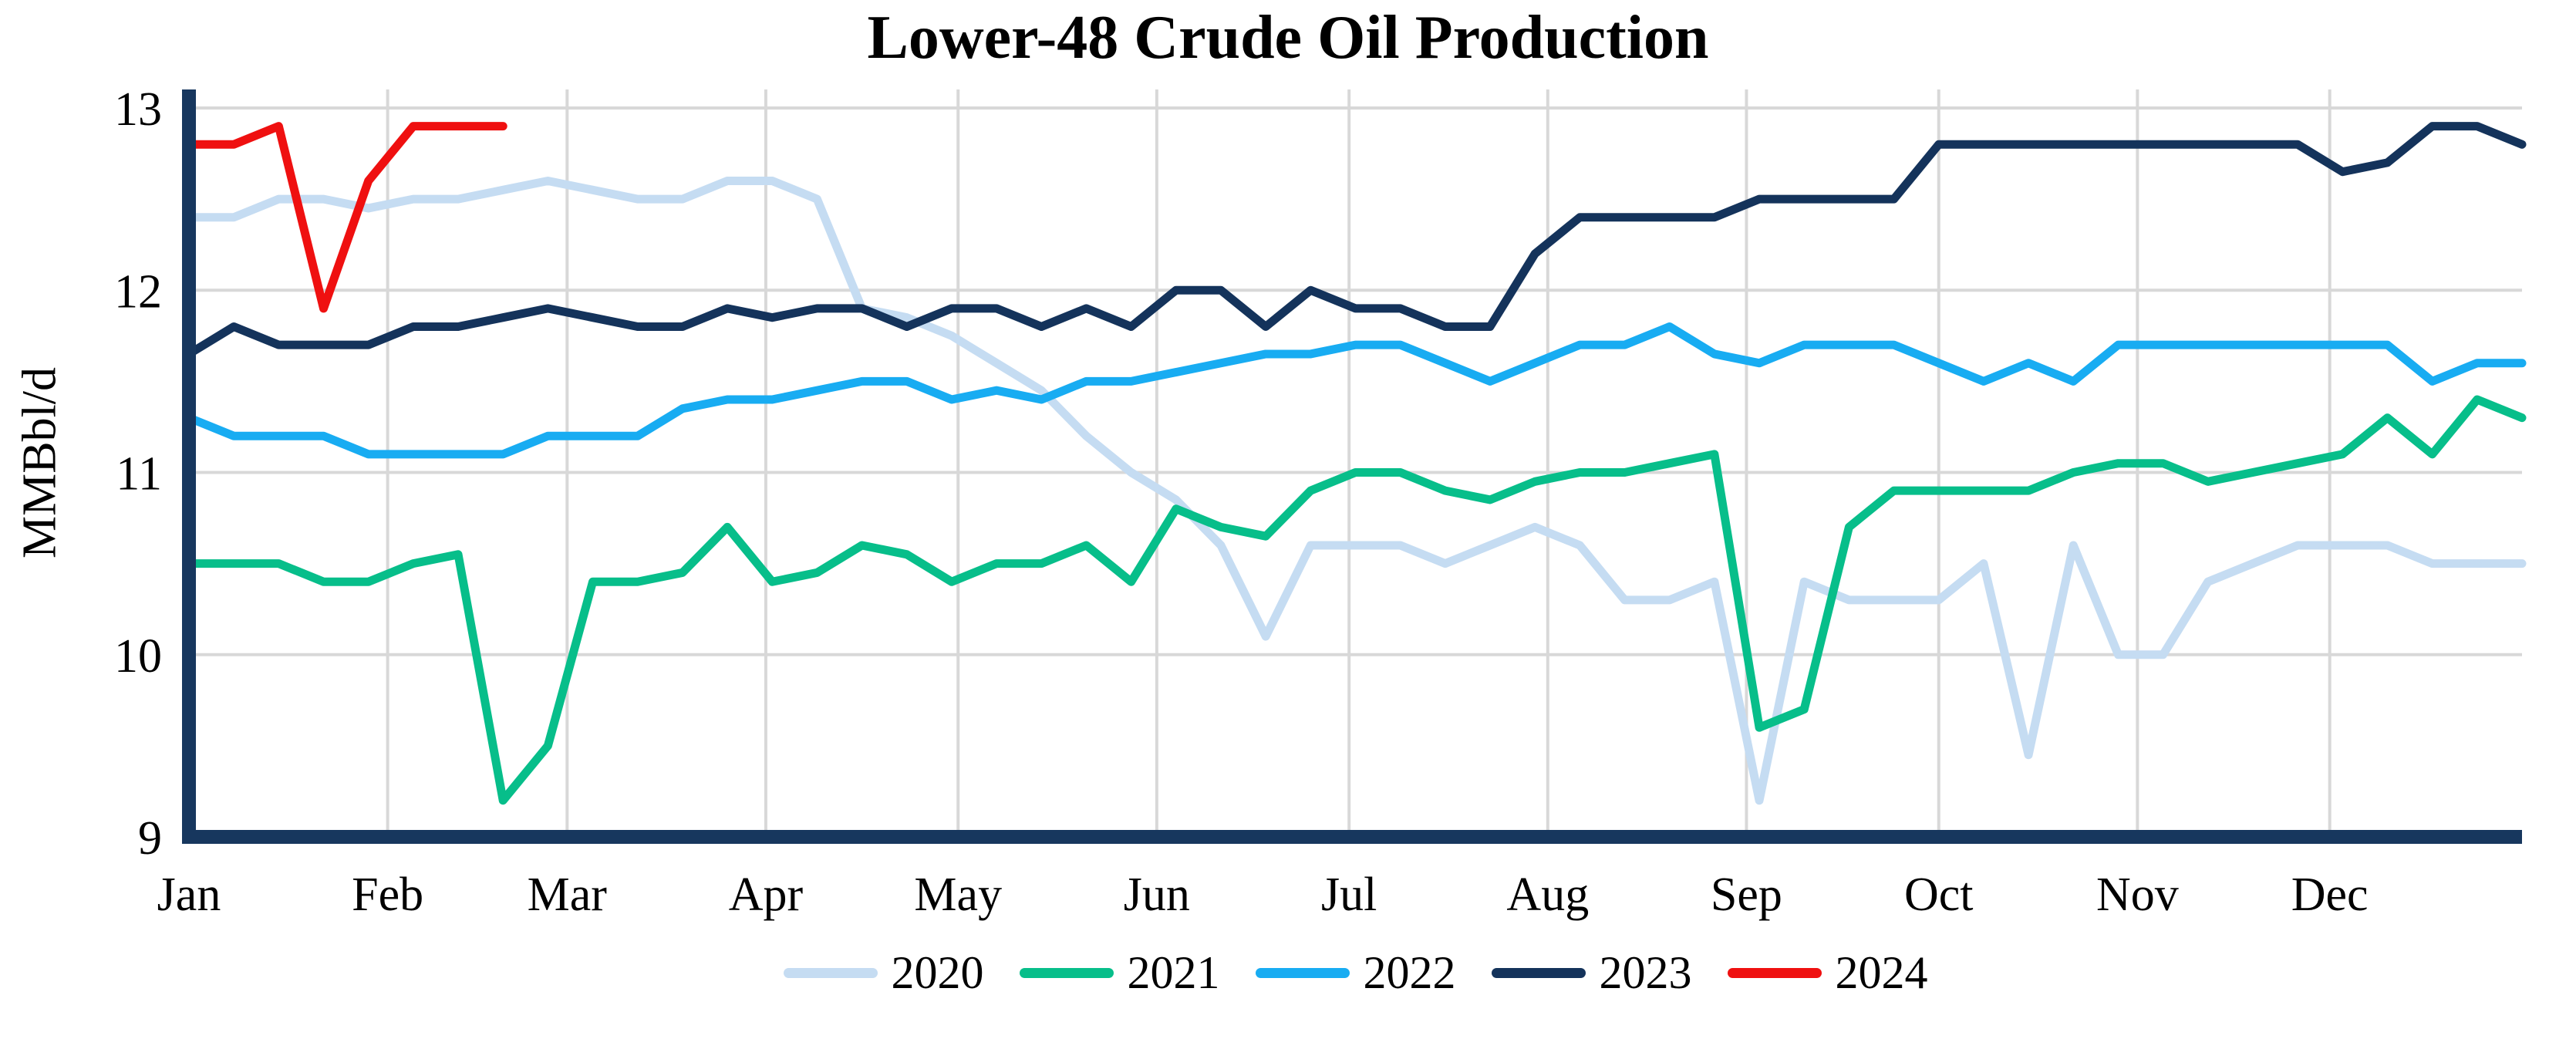 The width and height of the screenshot is (2576, 1049). Describe the element at coordinates (138, 656) in the screenshot. I see `y-tick-label-10: 10` at that location.